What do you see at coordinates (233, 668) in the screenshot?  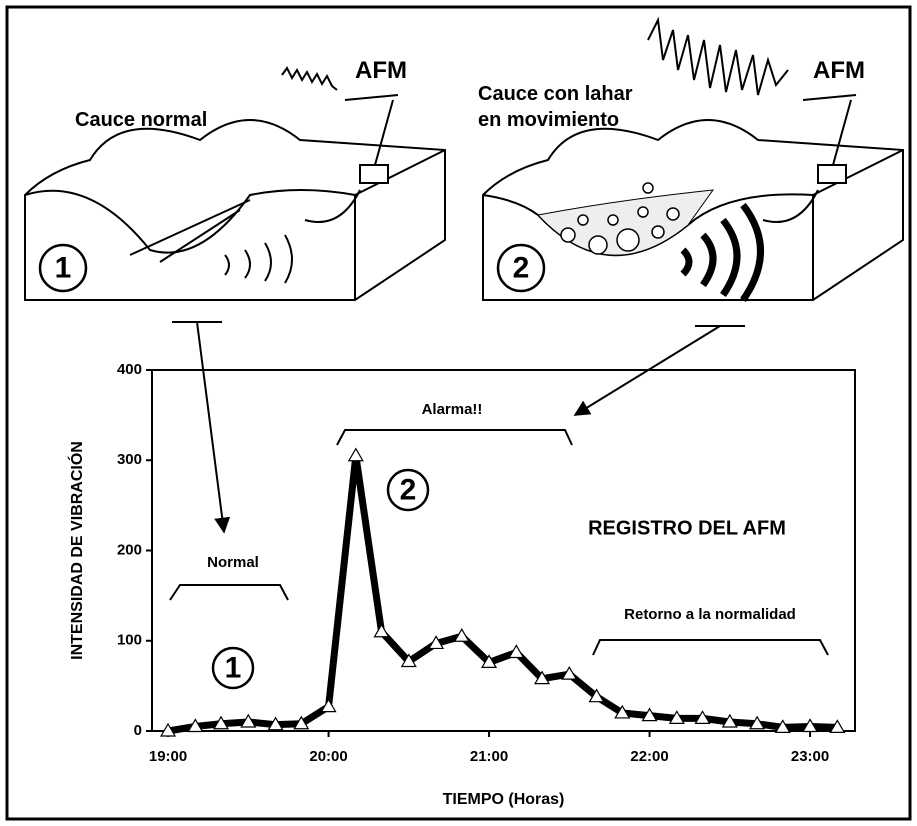 I see `annotation: 1` at bounding box center [233, 668].